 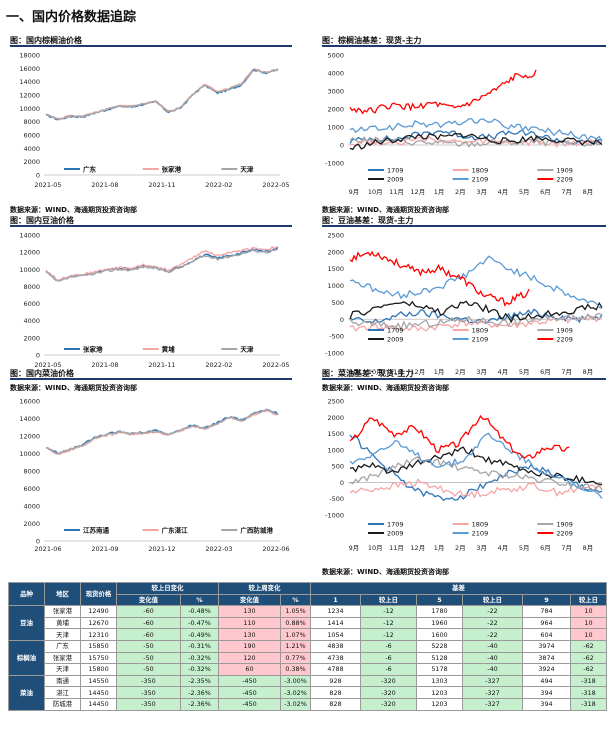 What do you see at coordinates (335, 600) in the screenshot?
I see `table-cell: 1` at bounding box center [335, 600].